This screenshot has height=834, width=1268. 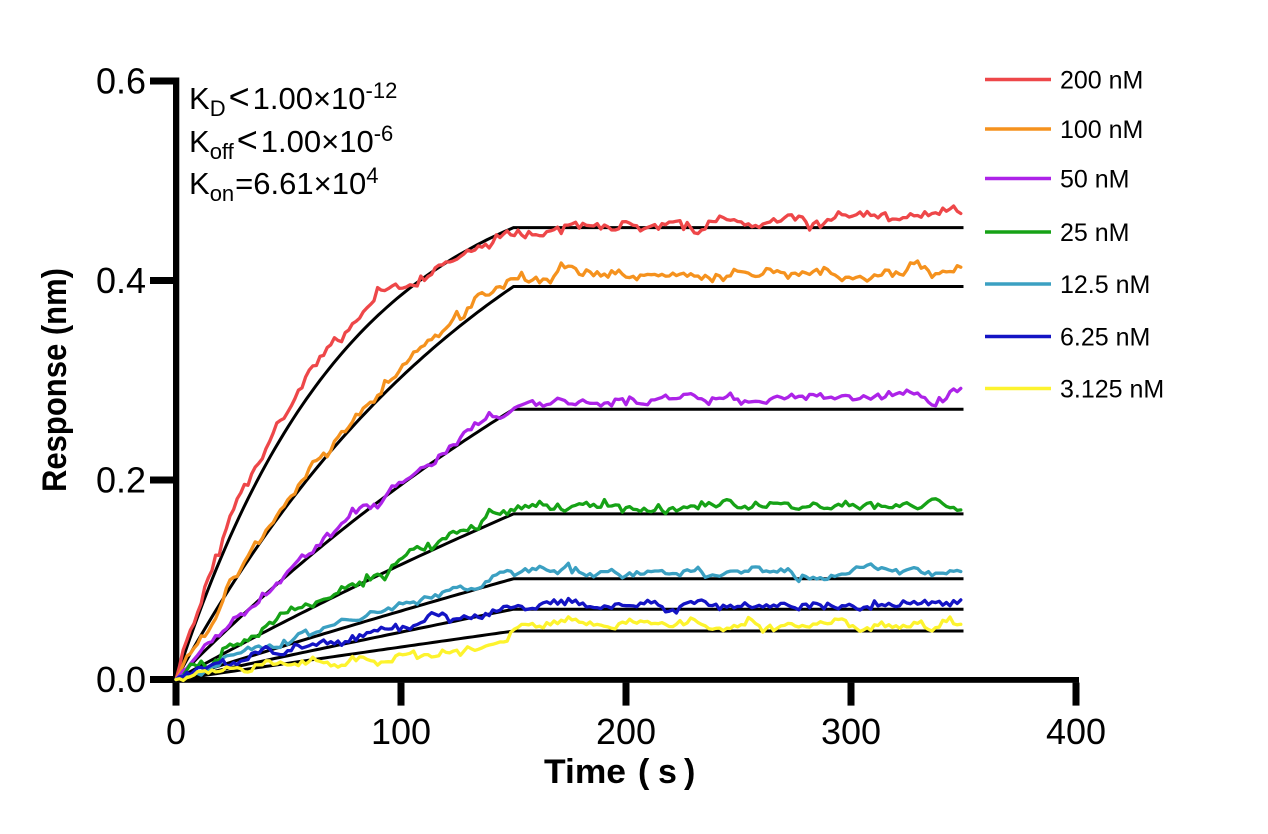 What do you see at coordinates (626, 731) in the screenshot?
I see `svg-text: 200` at bounding box center [626, 731].